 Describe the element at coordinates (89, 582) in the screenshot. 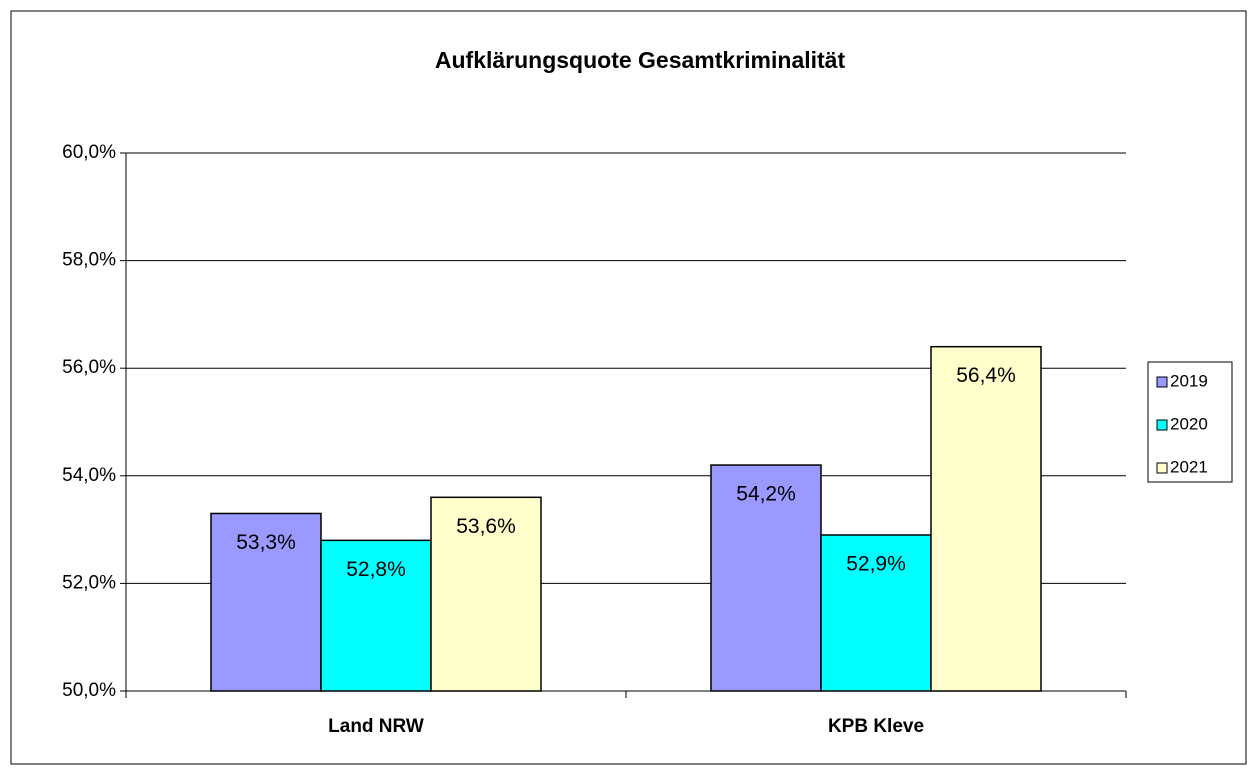

I see `y-tick-label: 52,0%` at that location.